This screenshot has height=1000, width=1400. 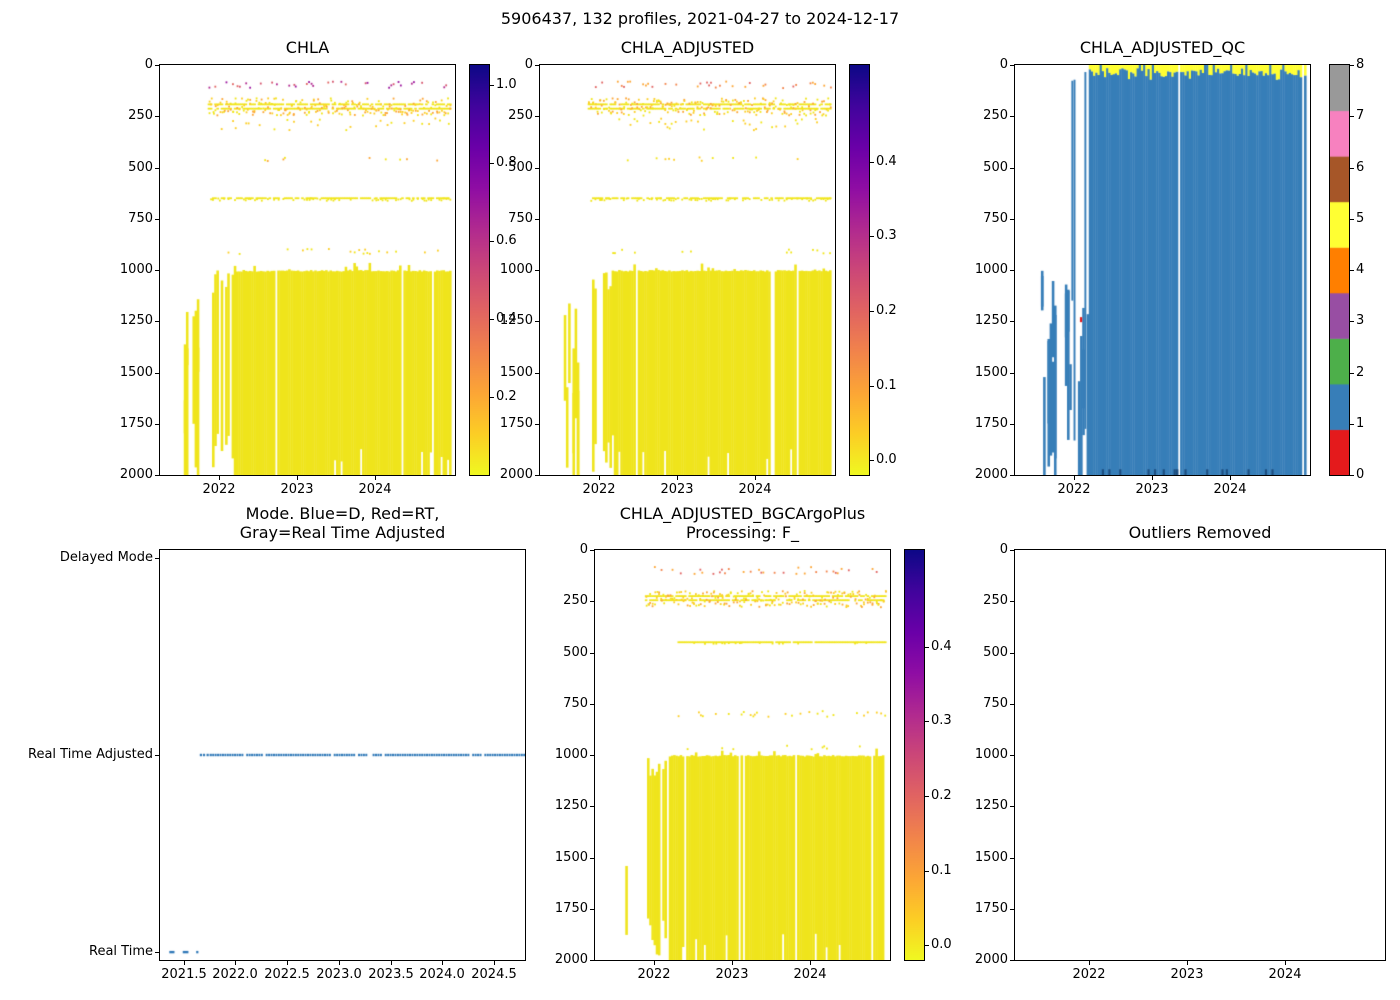 What do you see at coordinates (90, 754) in the screenshot?
I see `y-tick-label: Real Time Adjusted` at bounding box center [90, 754].